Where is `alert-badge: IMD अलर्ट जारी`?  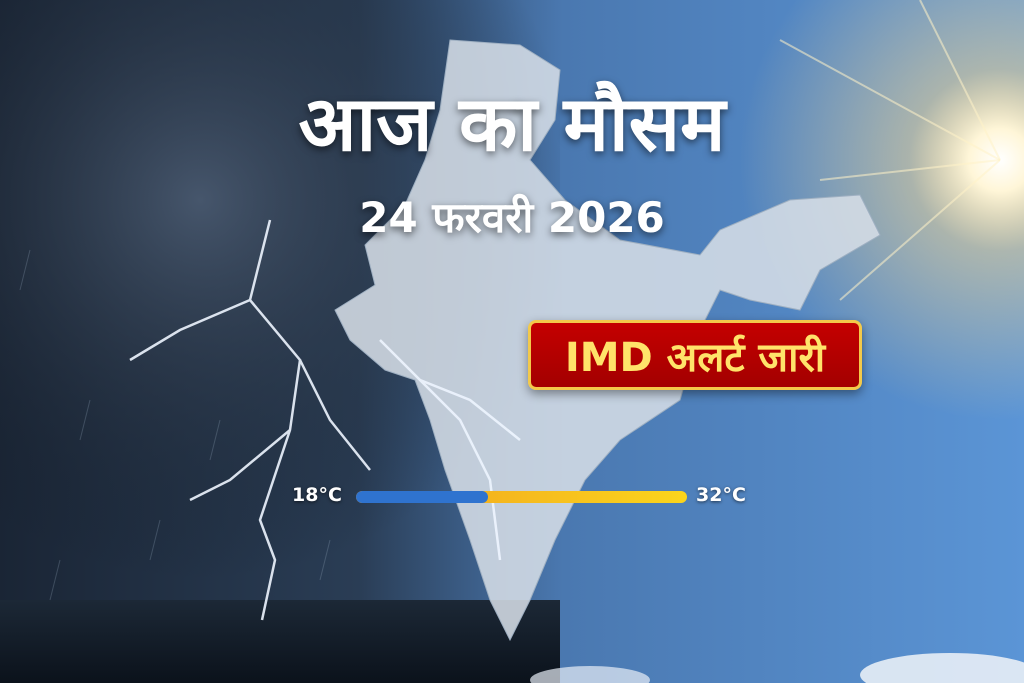 alert-badge: IMD अलर्ट जारी is located at coordinates (695, 355).